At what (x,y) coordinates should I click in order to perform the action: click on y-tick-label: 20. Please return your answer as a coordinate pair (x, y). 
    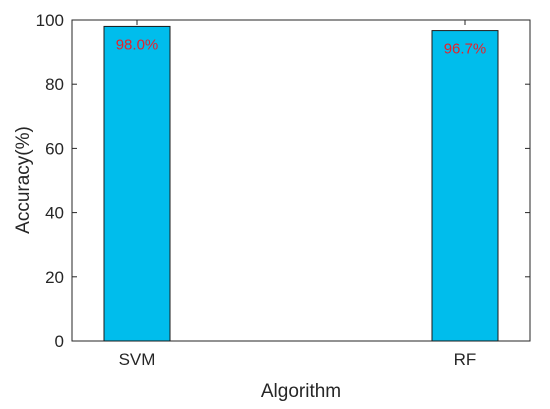
    Looking at the image, I should click on (54, 277).